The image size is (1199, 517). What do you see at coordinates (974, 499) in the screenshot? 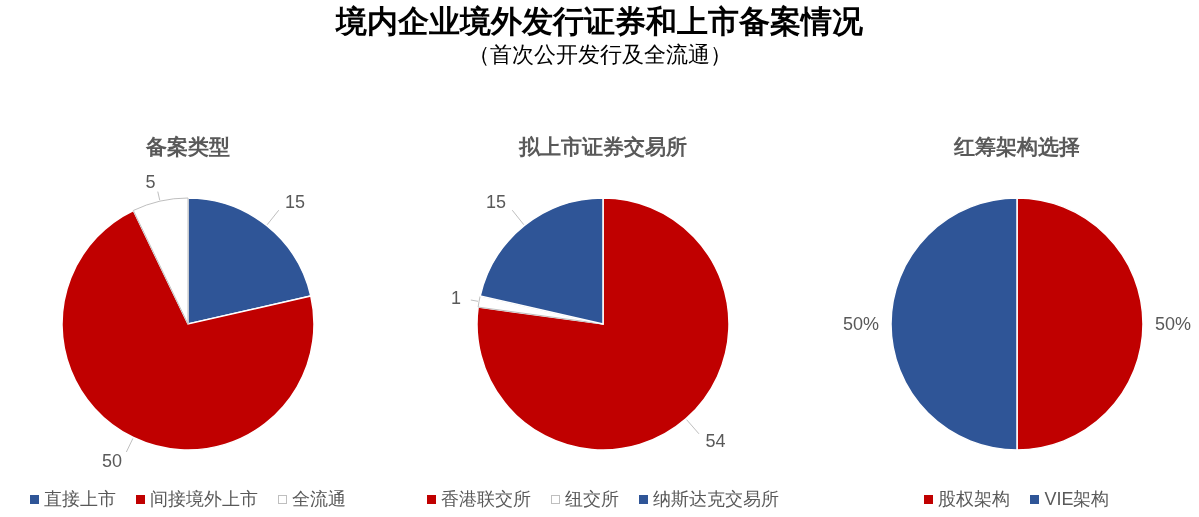
I see `legend-label: 股权架构` at bounding box center [974, 499].